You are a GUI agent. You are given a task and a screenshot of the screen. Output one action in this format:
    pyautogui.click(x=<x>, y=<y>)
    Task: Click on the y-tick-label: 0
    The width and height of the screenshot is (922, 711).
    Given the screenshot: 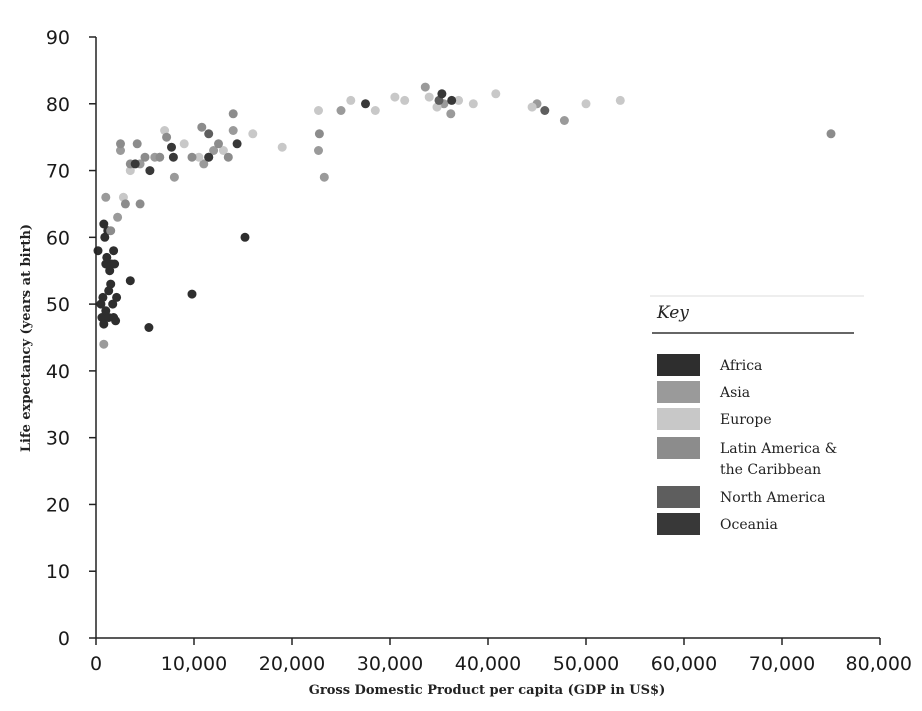 What is the action you would take?
    pyautogui.click(x=64, y=639)
    